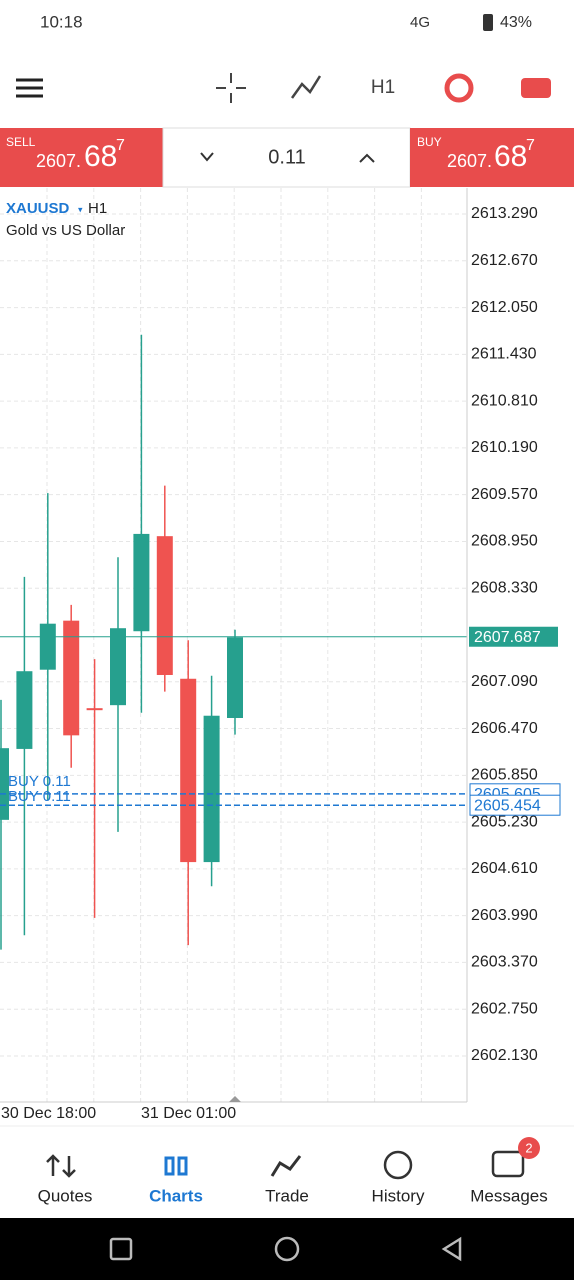  I want to click on current-price-box, so click(513, 636).